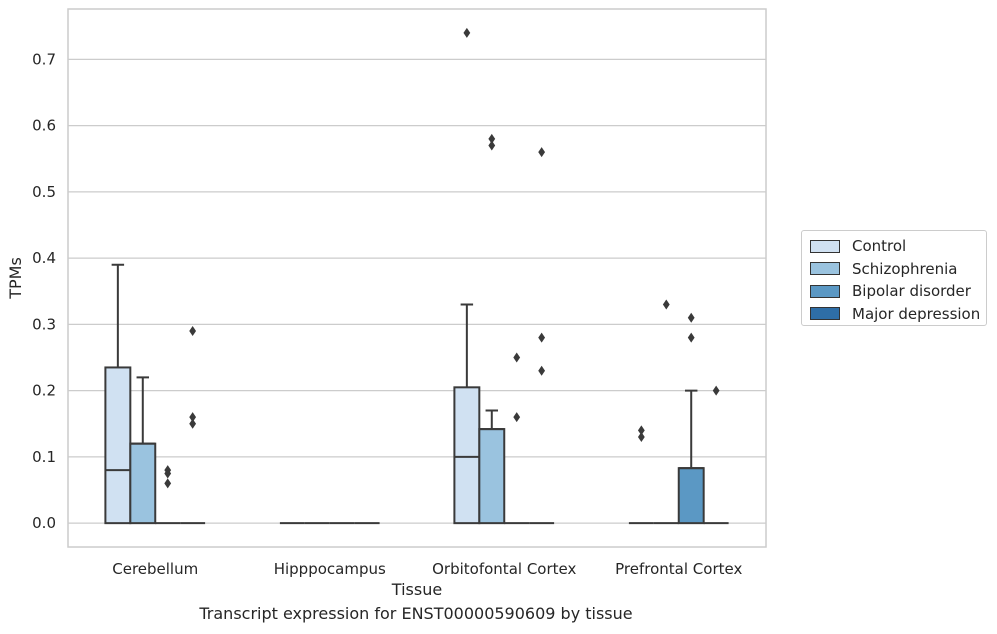 This screenshot has width=997, height=634. I want to click on legend-item-schizophrenia: Schizophrenia, so click(894, 269).